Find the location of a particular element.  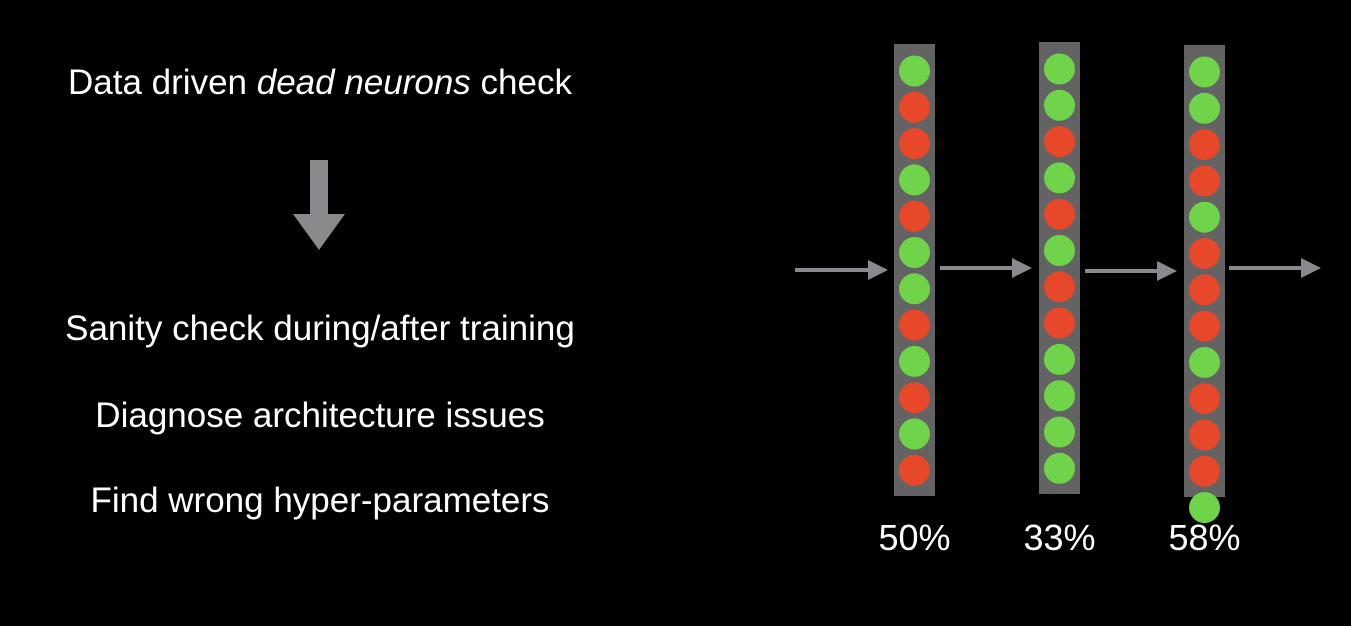

layer-dead-percent-label: 50% is located at coordinates (914, 537).